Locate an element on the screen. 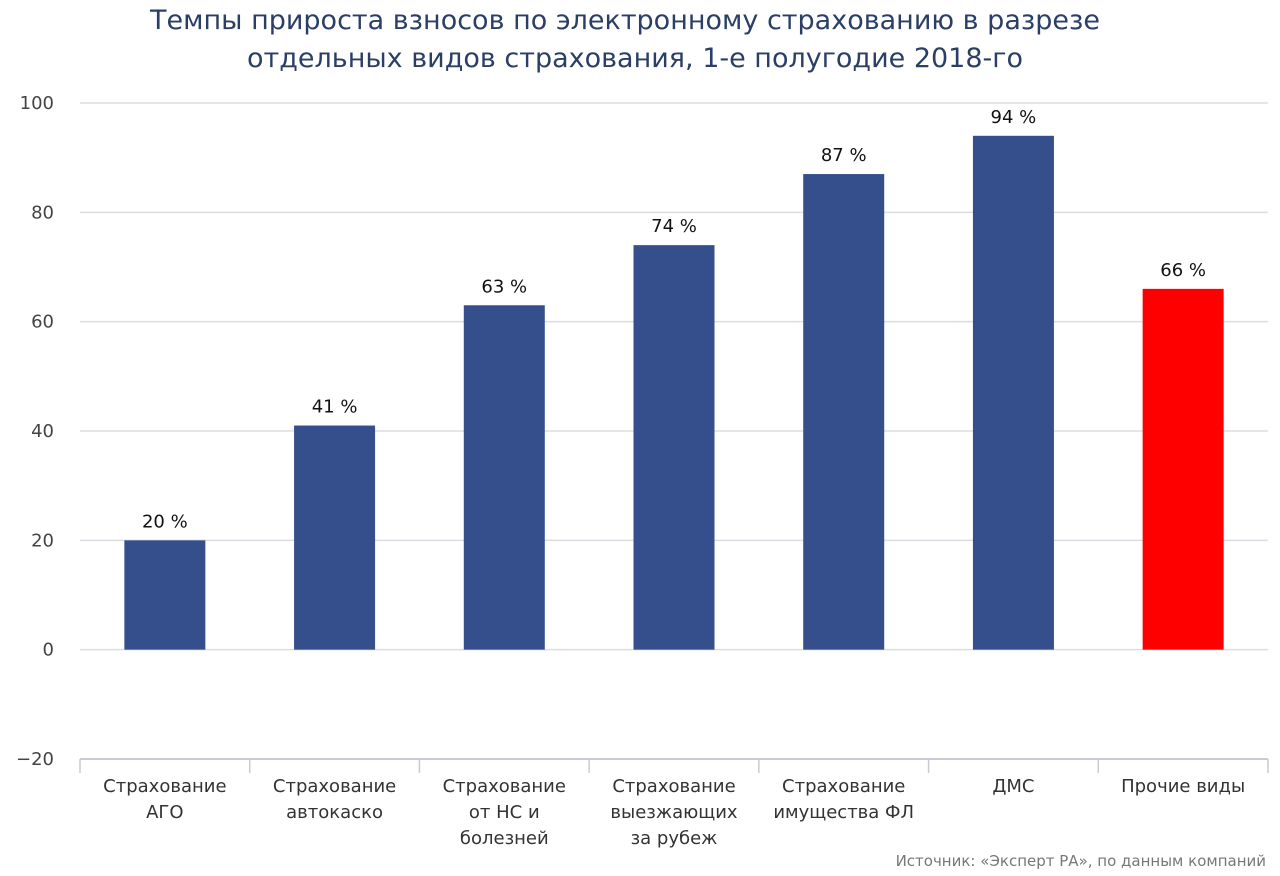 This screenshot has width=1280, height=876. y-tick-label: 100 is located at coordinates (37, 103).